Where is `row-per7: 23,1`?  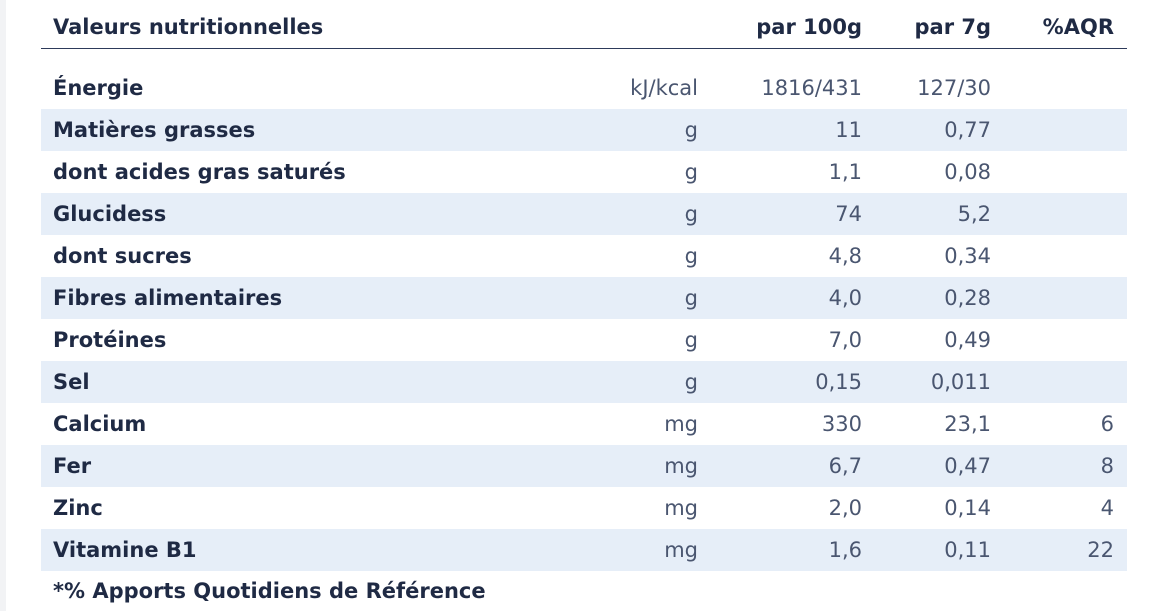
row-per7: 23,1 is located at coordinates (967, 424).